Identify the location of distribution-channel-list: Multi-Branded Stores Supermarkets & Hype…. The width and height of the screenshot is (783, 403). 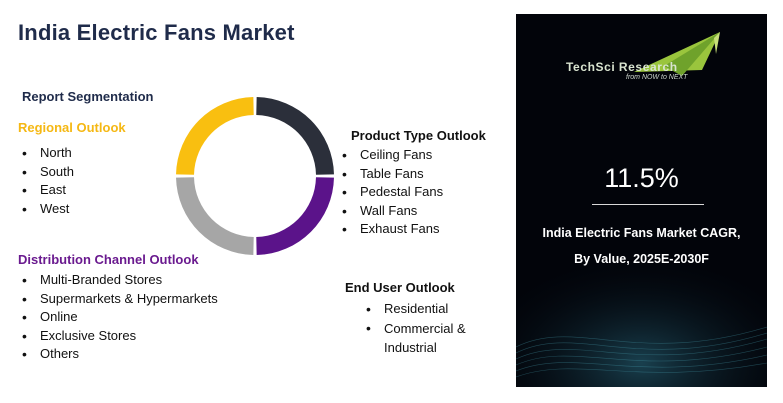
(119, 317).